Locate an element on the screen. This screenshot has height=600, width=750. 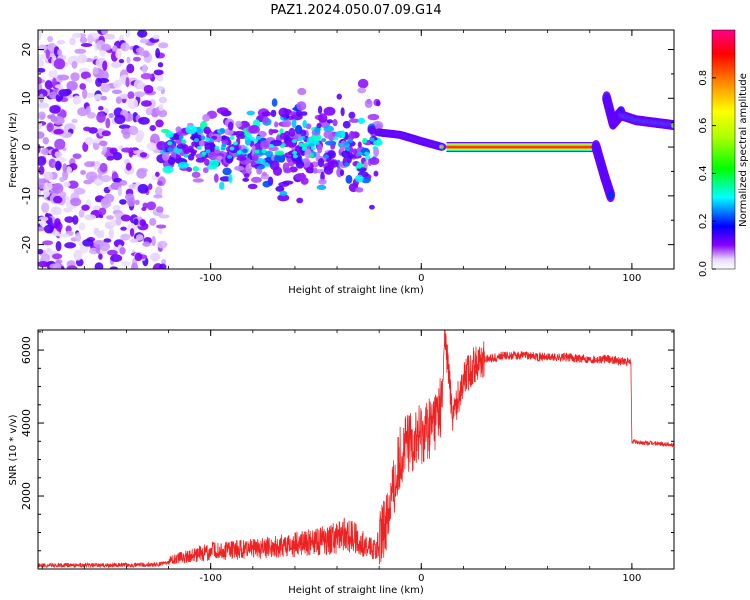
spectrogram-y-tick-label: -10 is located at coordinates (26, 196).